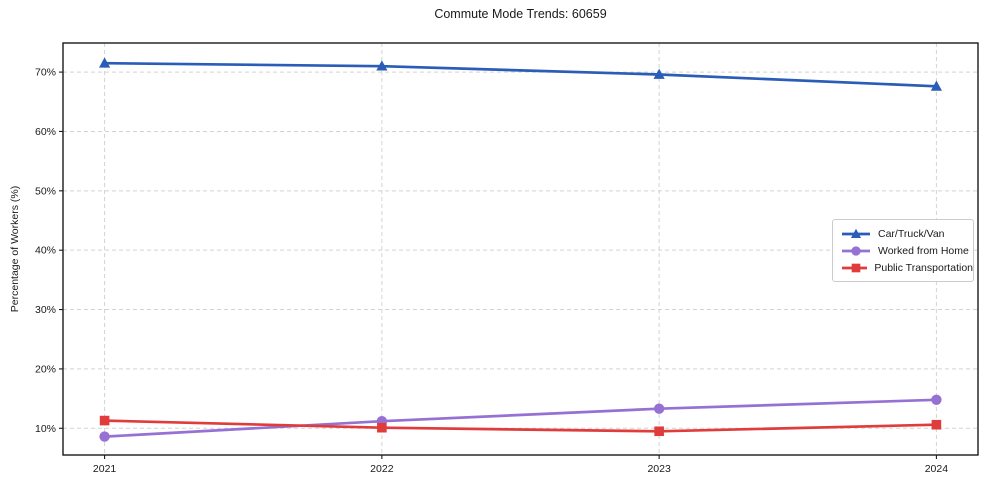 Image resolution: width=990 pixels, height=490 pixels. I want to click on legend-item: Public Transportation, so click(907, 267).